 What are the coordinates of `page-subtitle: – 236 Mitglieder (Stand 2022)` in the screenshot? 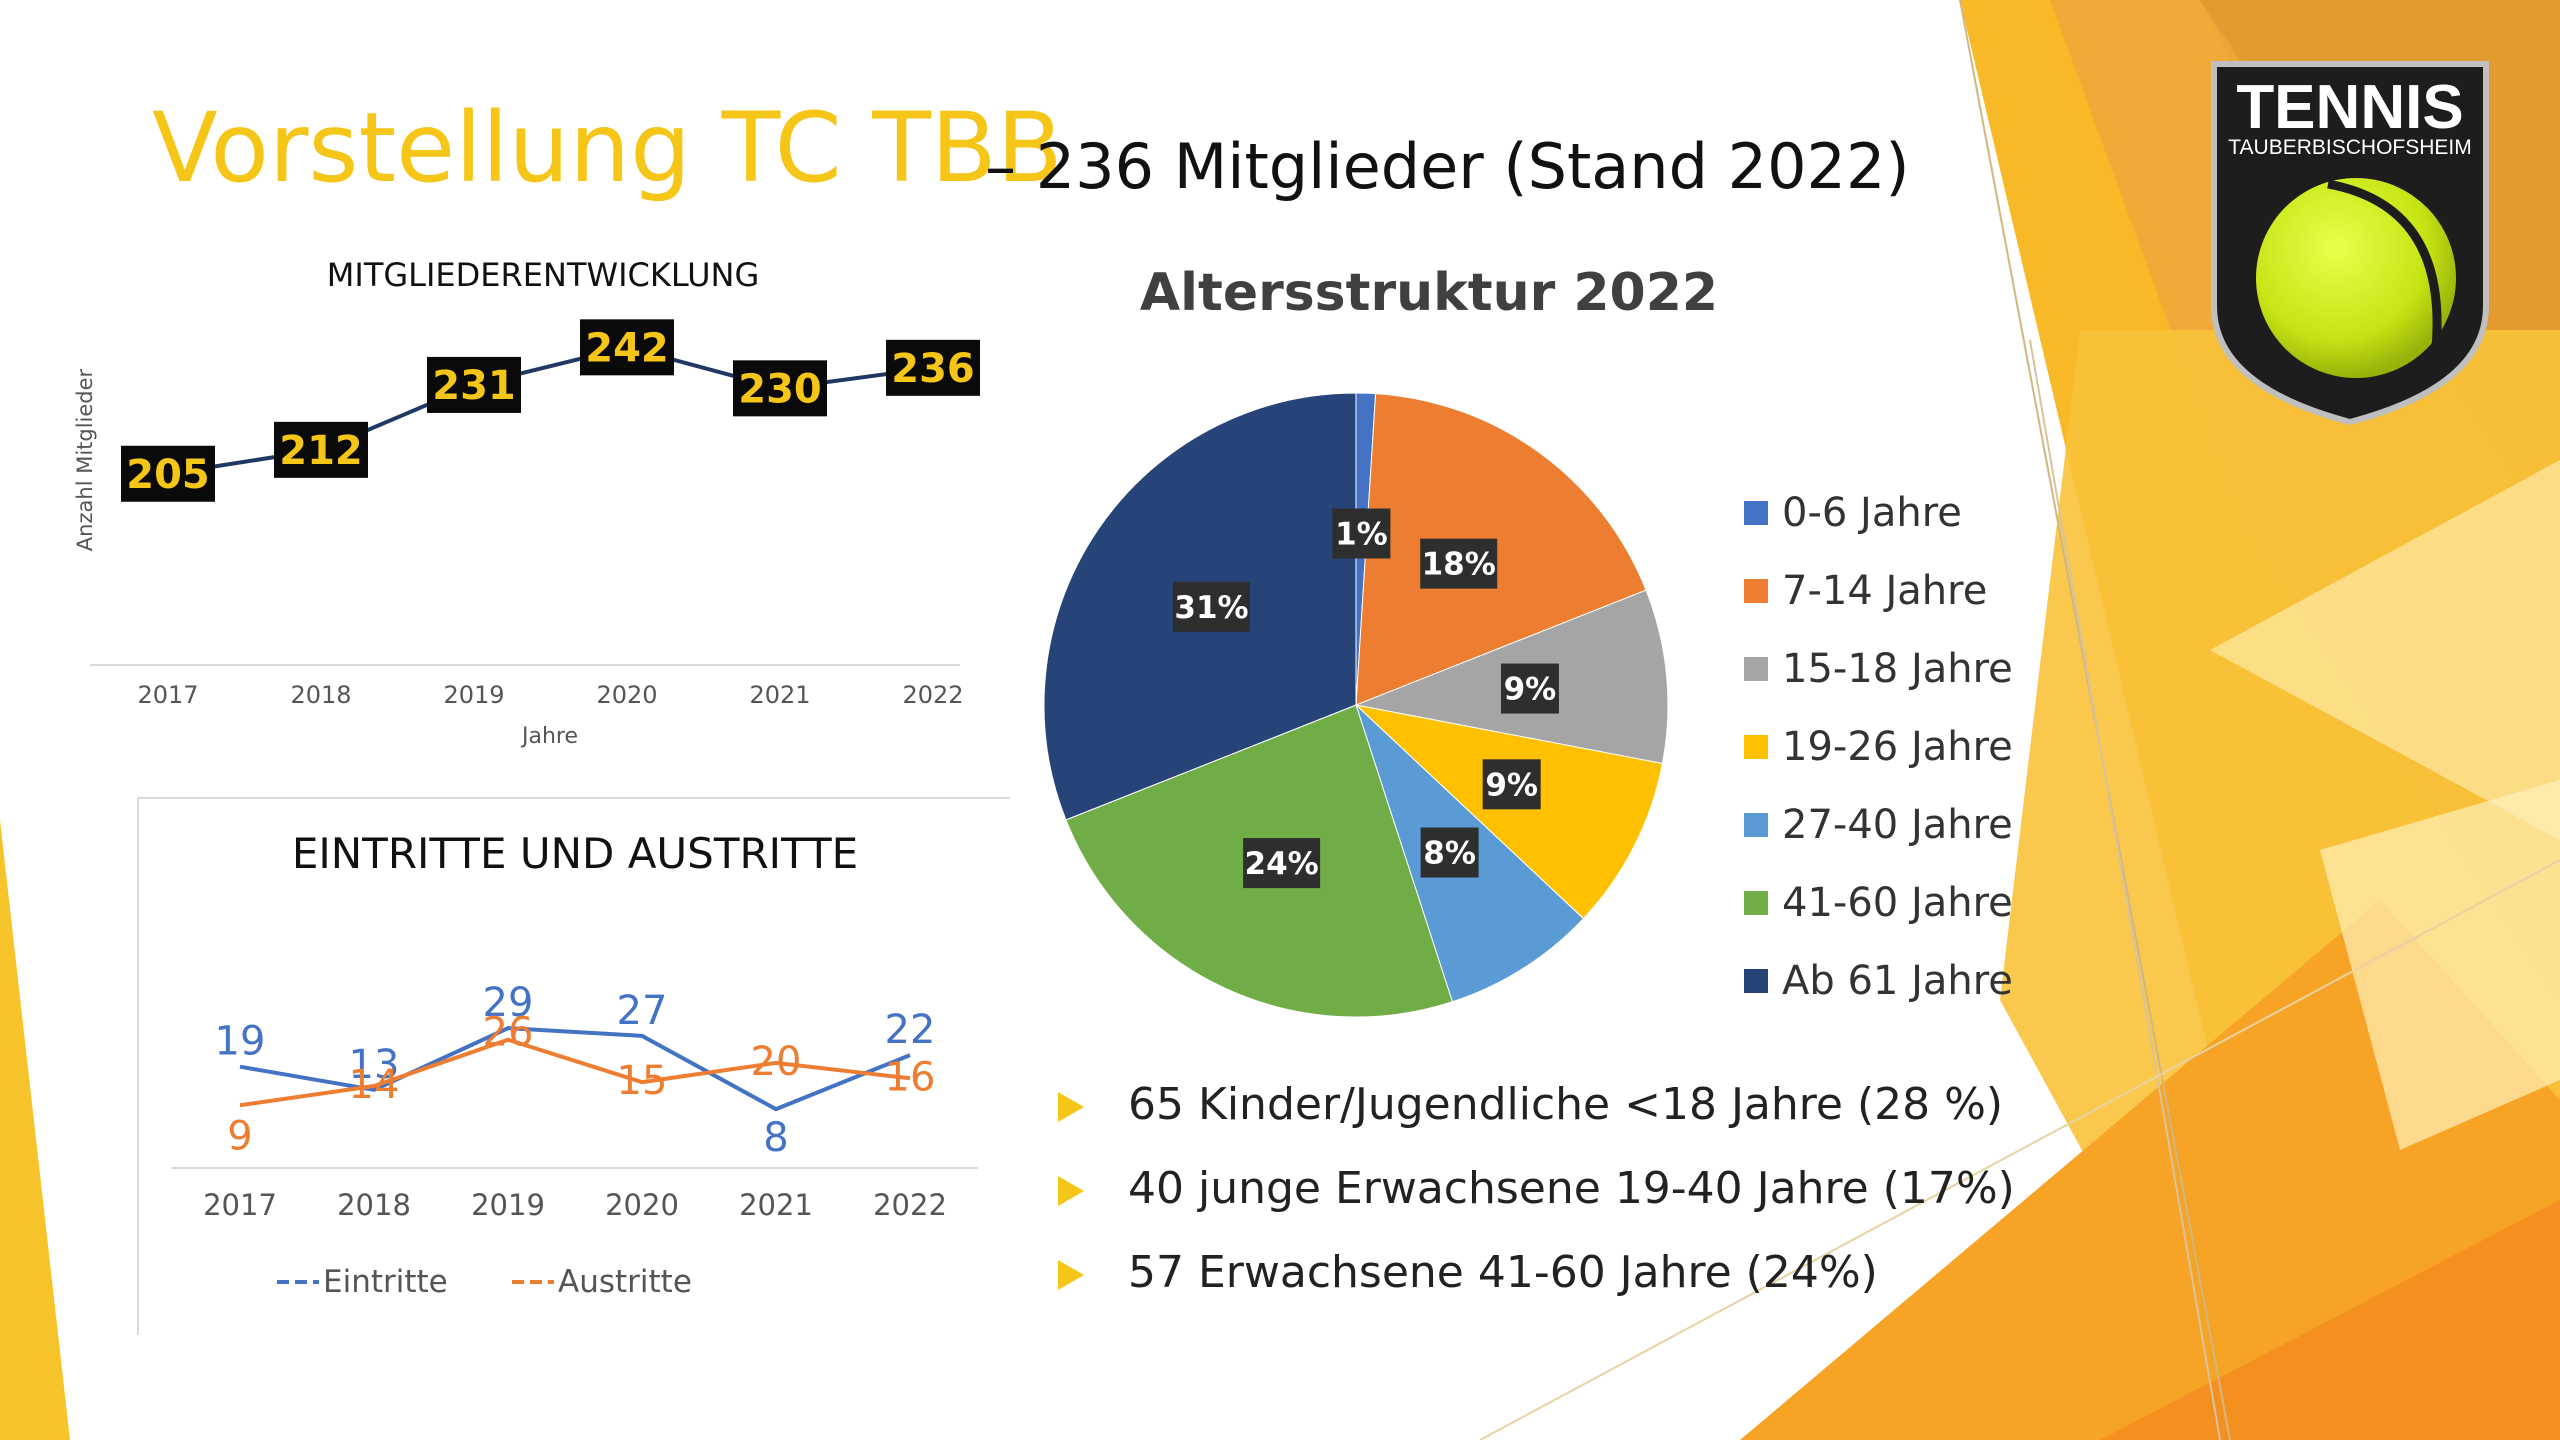 It's located at (1447, 166).